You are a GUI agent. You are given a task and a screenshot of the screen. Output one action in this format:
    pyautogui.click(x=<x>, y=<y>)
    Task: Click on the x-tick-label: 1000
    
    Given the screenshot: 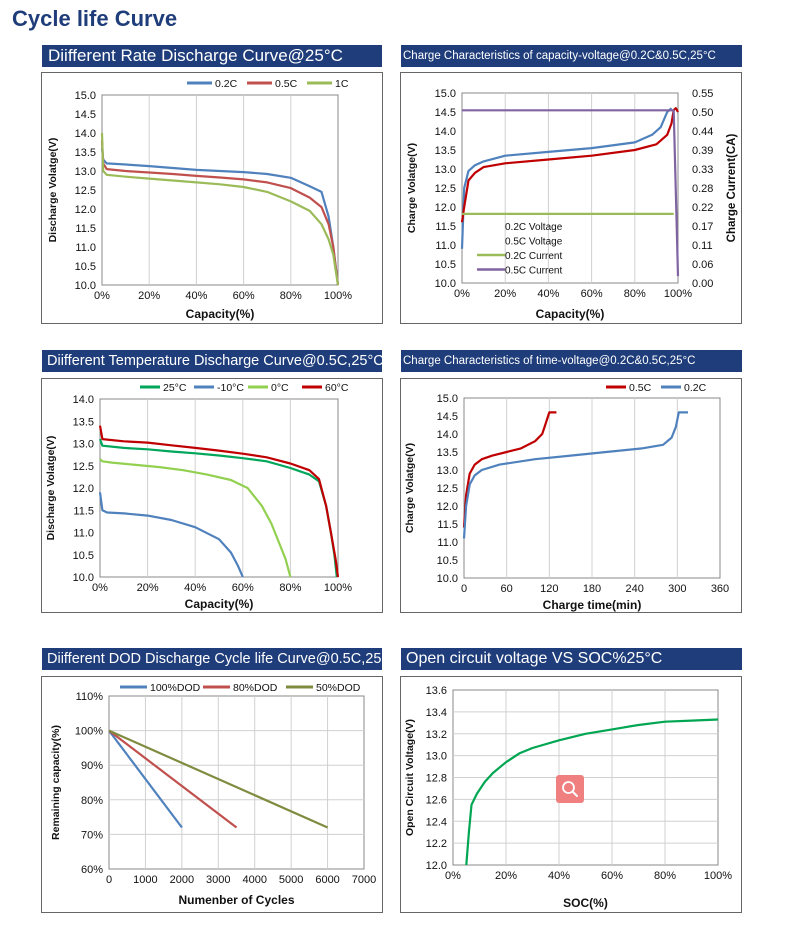 What is the action you would take?
    pyautogui.click(x=145, y=880)
    